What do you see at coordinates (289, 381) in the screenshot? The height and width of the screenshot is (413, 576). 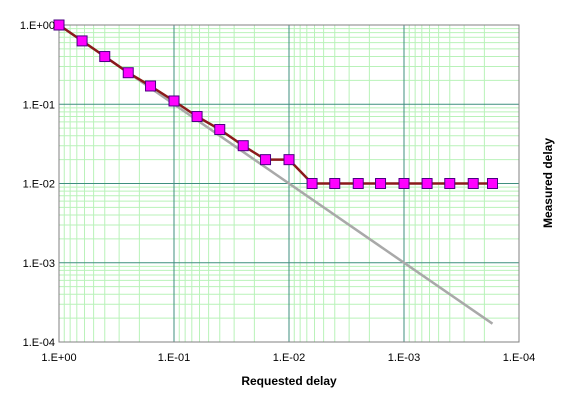 I see `x-axis-title: Requested delay` at bounding box center [289, 381].